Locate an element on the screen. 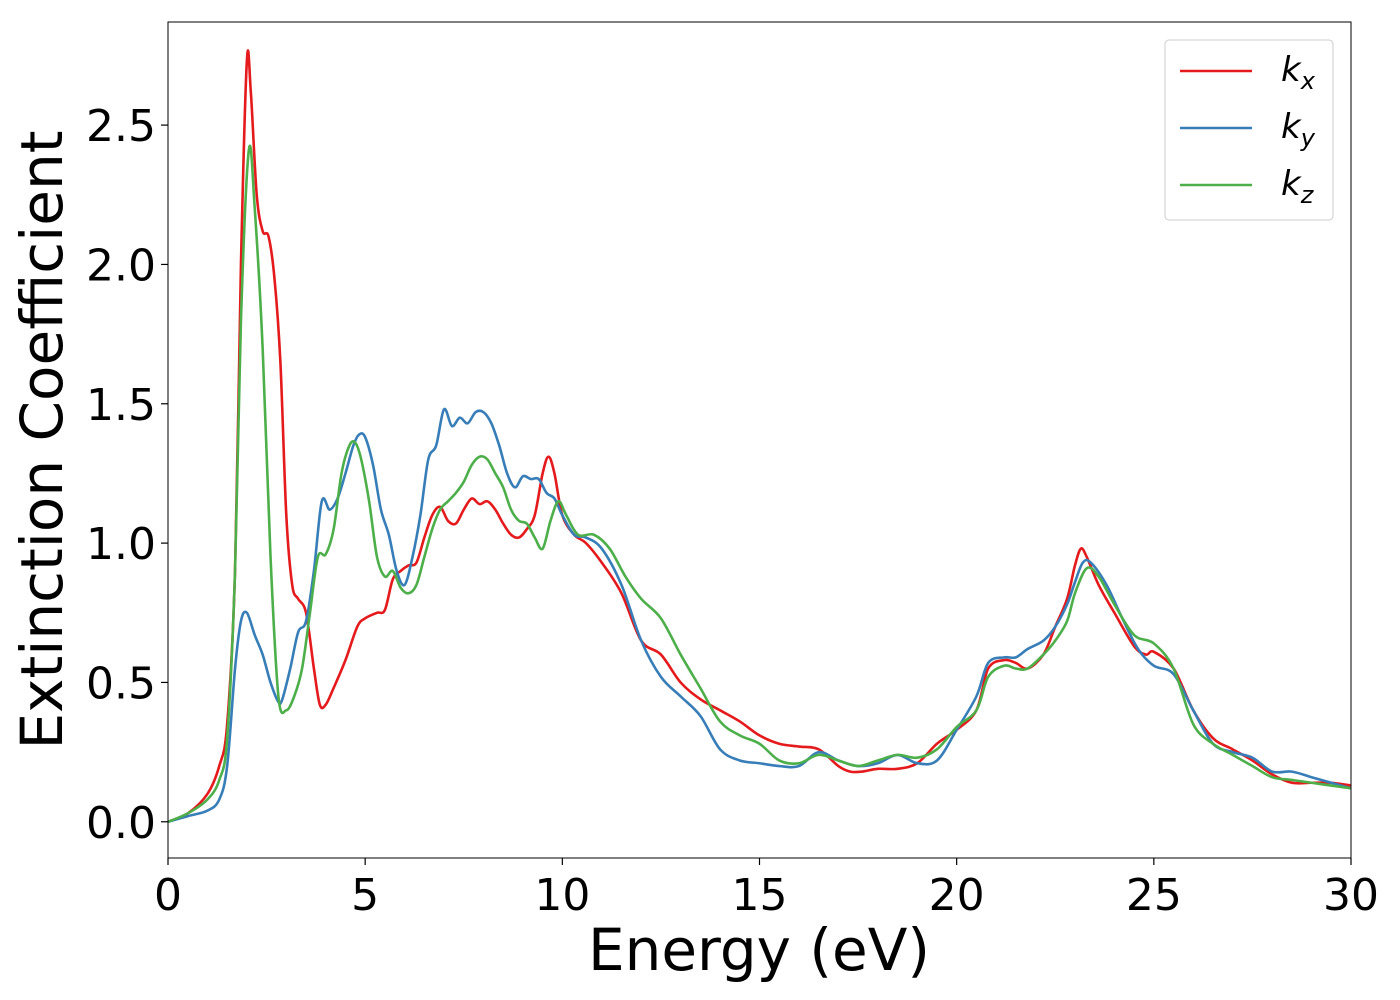 This screenshot has width=1400, height=1000. x-tick-label: 0 is located at coordinates (168, 895).